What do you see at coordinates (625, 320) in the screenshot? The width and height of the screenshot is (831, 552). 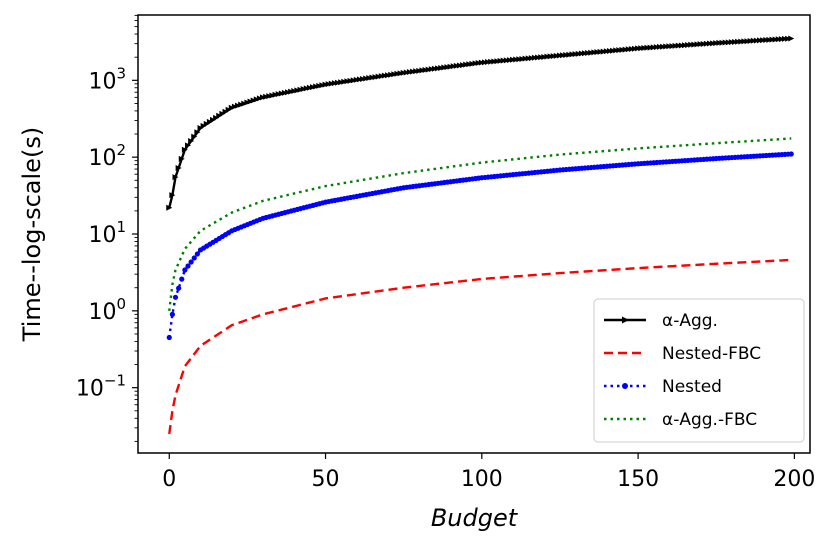 I see `legend-marker` at bounding box center [625, 320].